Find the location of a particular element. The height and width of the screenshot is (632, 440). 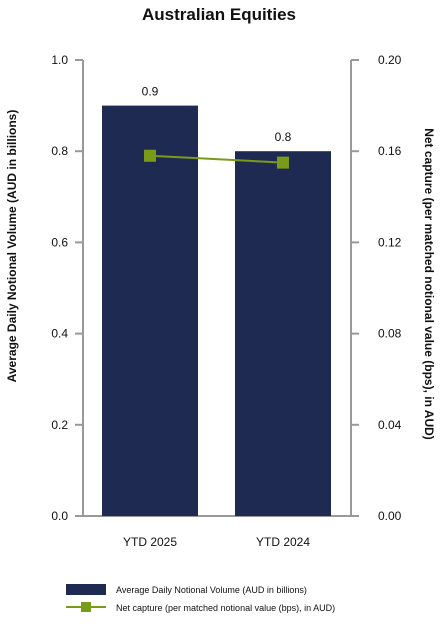

chart-title: Australian Equities is located at coordinates (219, 14).